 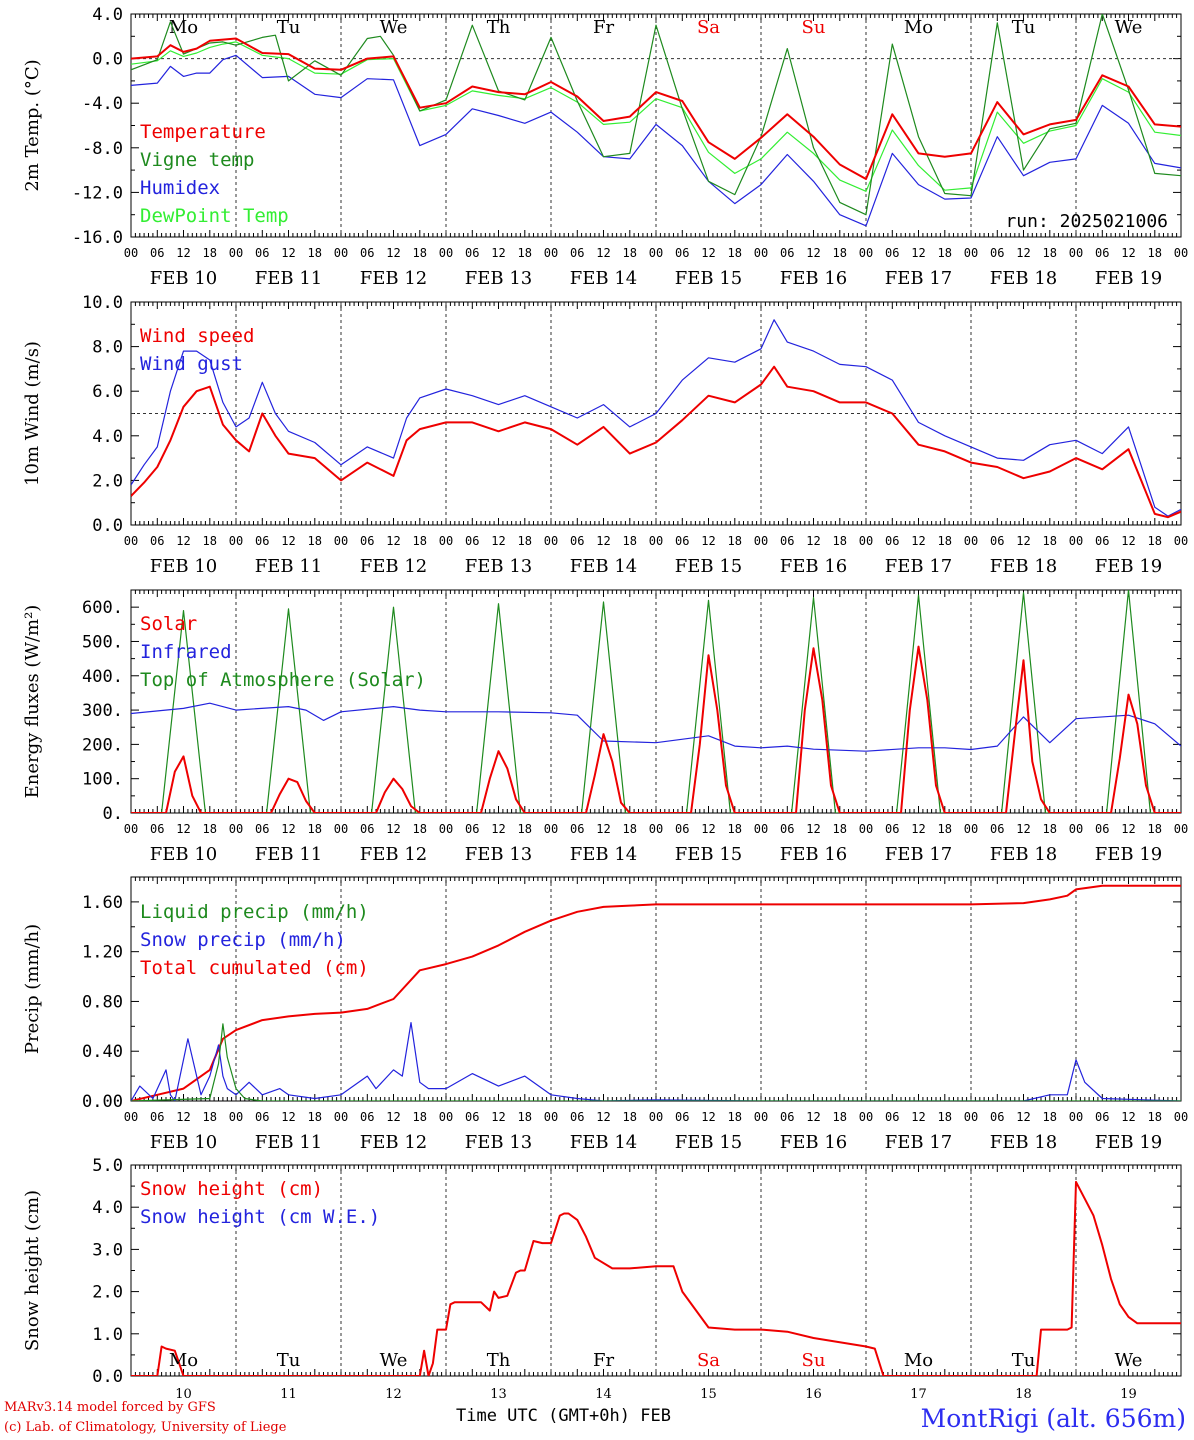 What do you see at coordinates (283, 680) in the screenshot?
I see `legend-entry: Top of Atmosphere (Solar)` at bounding box center [283, 680].